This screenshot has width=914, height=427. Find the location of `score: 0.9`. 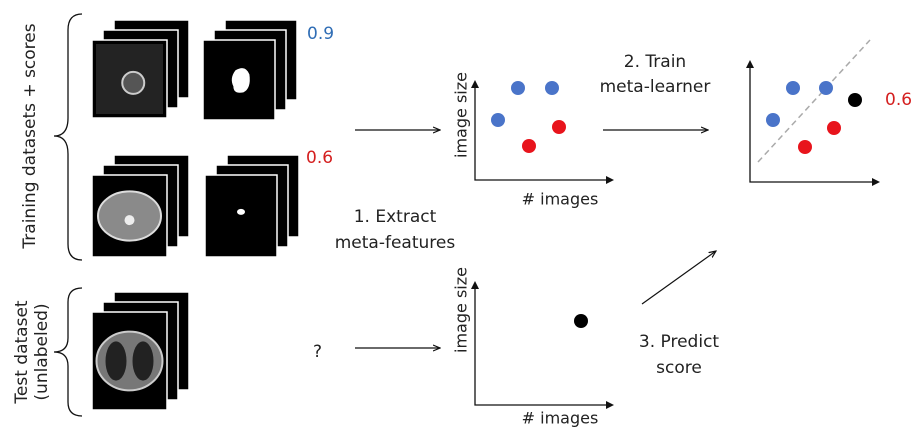

score: 0.9 is located at coordinates (320, 34).